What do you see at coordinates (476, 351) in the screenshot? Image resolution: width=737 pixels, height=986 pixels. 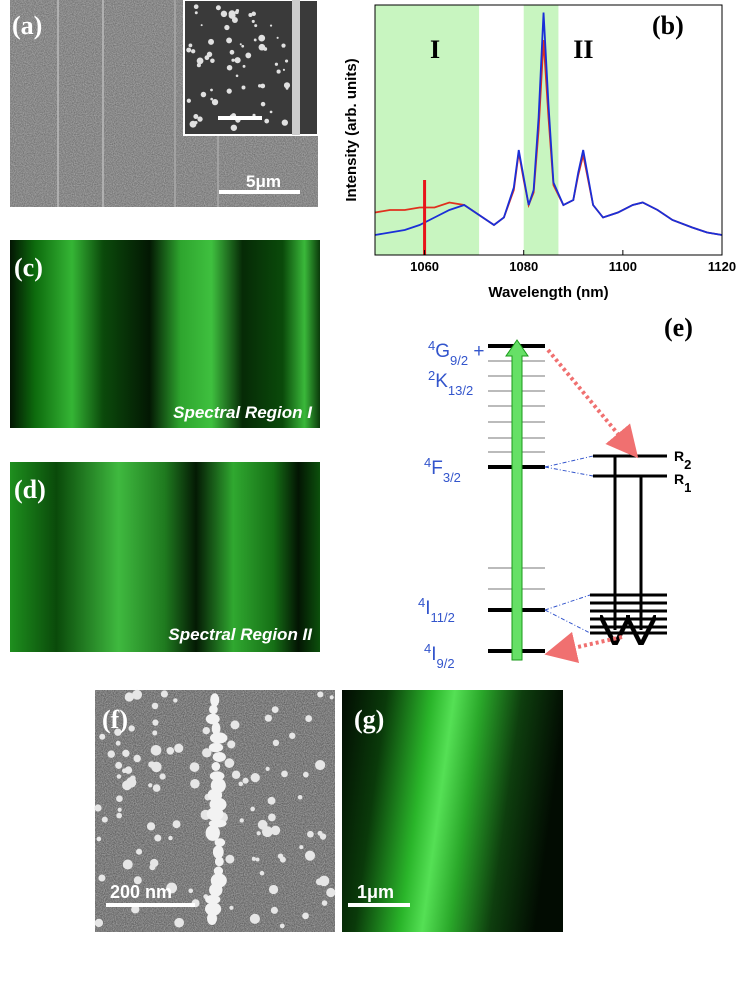 I see `suffix: +` at bounding box center [476, 351].